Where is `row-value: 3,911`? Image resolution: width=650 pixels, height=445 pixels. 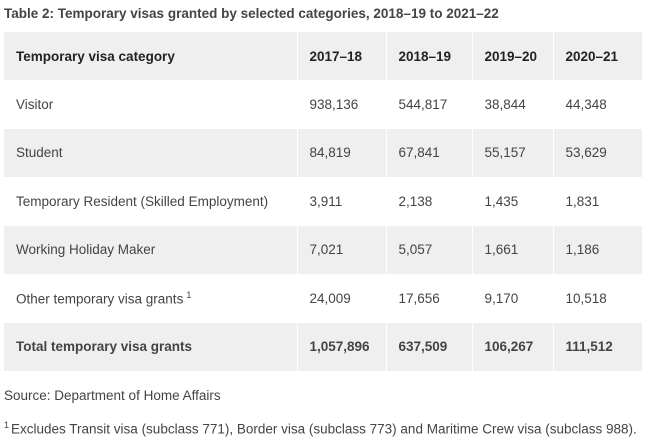
row-value: 3,911 is located at coordinates (341, 201).